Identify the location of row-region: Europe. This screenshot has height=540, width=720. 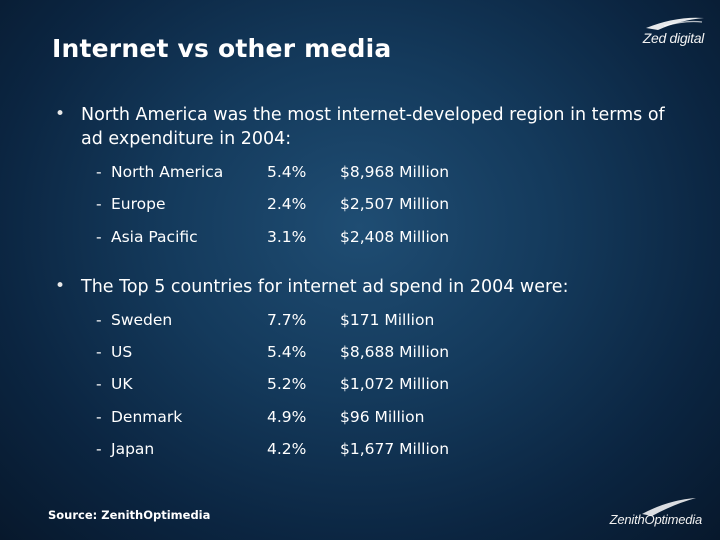
(138, 204).